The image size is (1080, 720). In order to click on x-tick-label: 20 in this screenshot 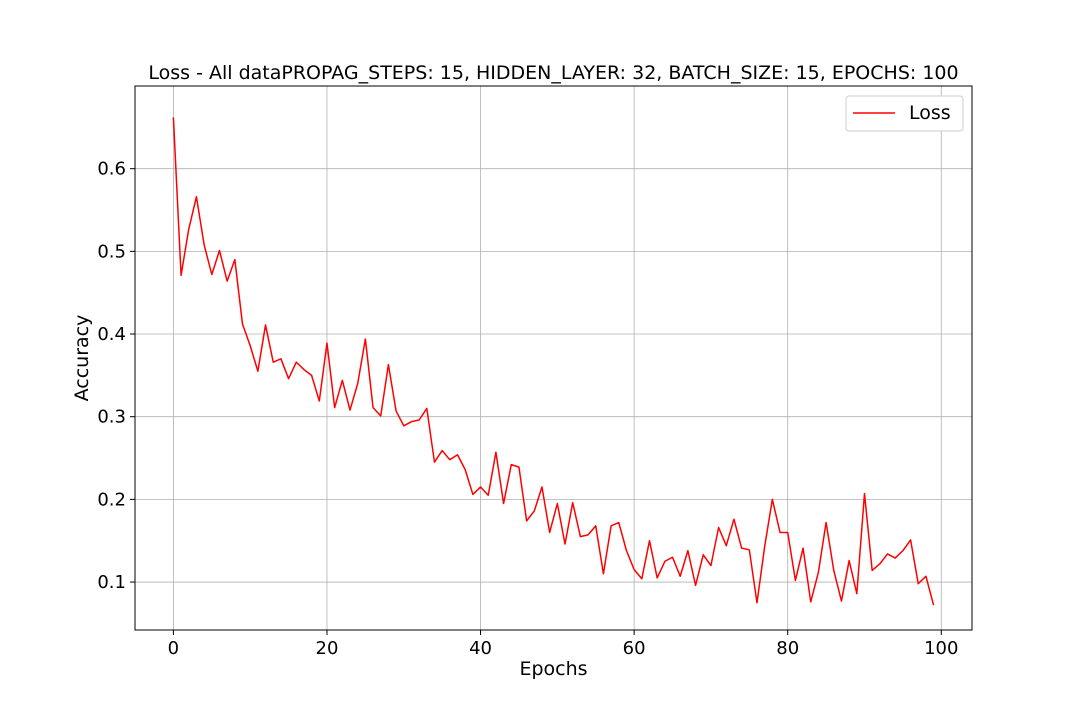, I will do `click(327, 648)`.